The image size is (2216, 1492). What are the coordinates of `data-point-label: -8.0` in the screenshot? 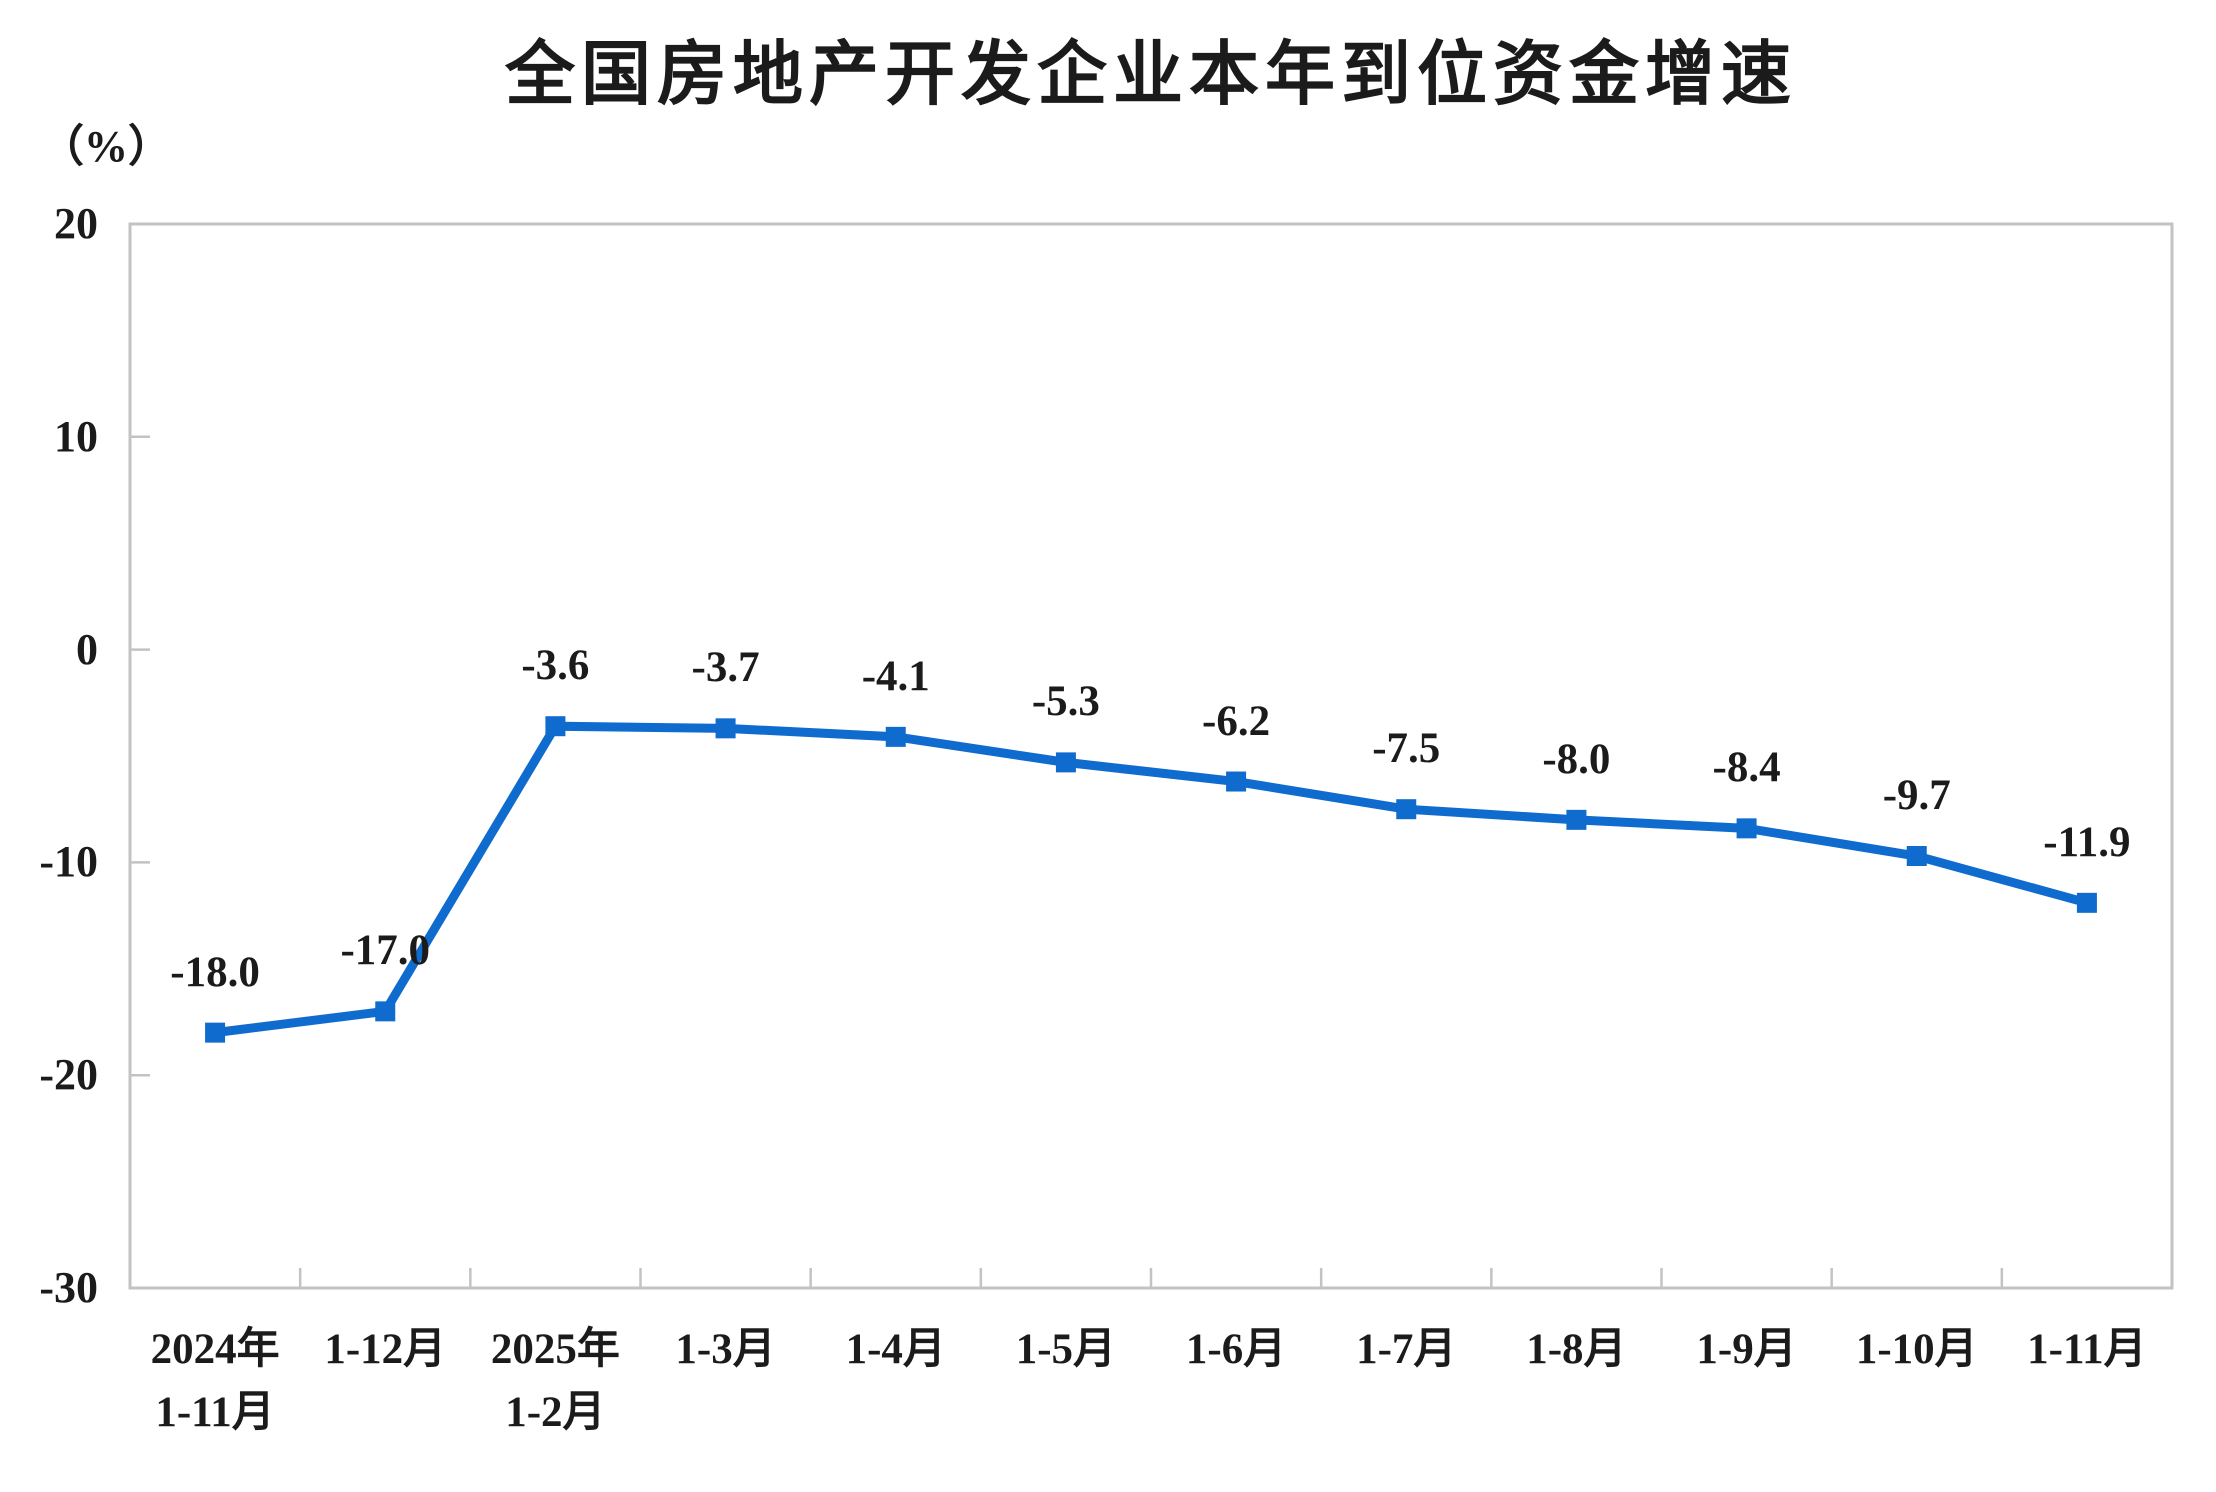 It's located at (1576, 759).